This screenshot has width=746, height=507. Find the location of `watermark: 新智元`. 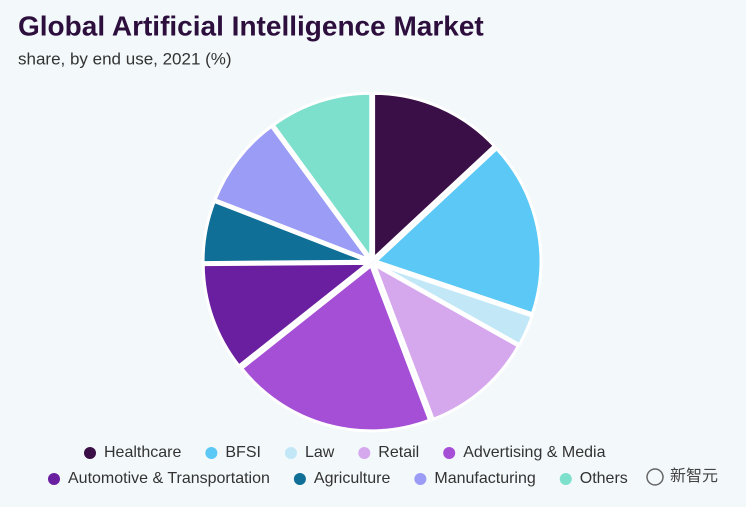

watermark: 新智元 is located at coordinates (694, 476).